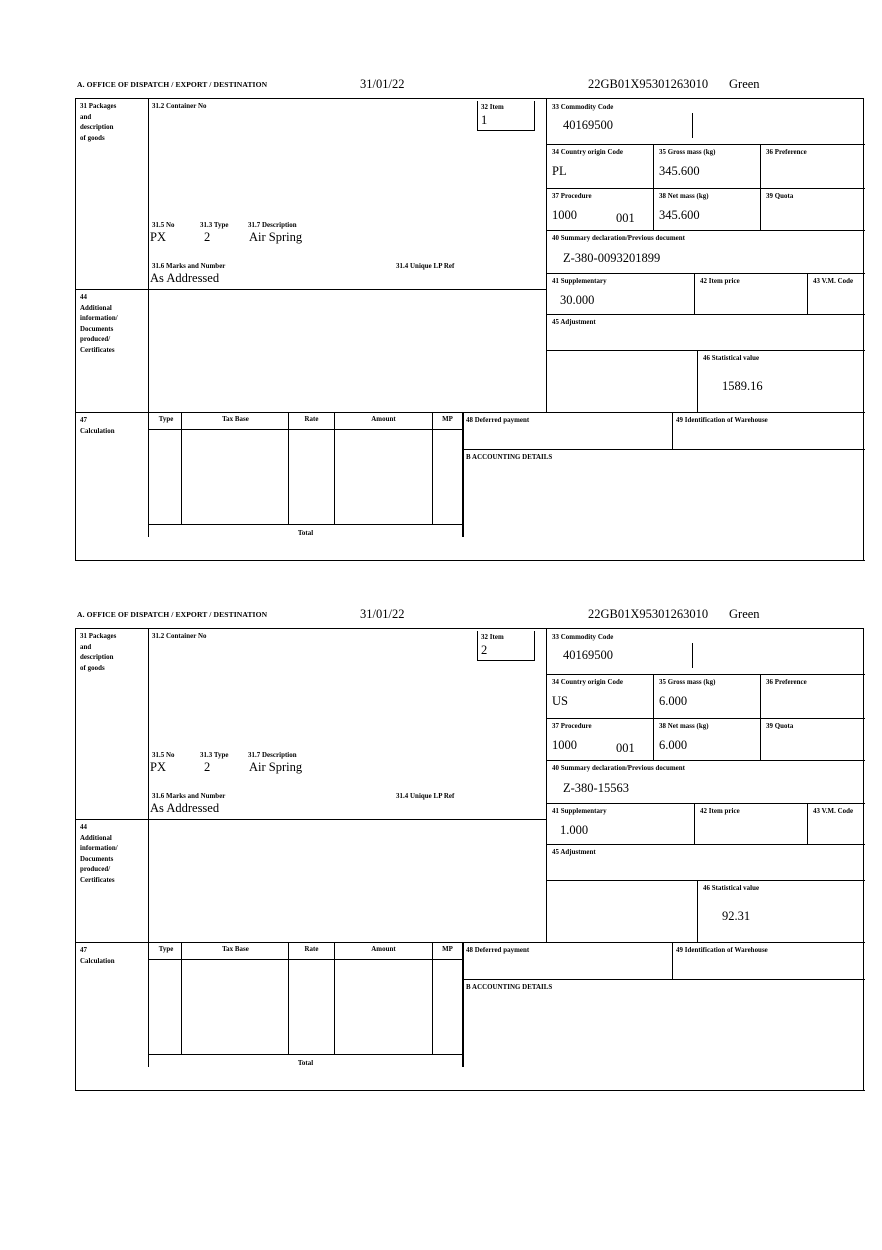 Image resolution: width=882 pixels, height=1250 pixels. I want to click on box-37-procedure-additional: 001, so click(625, 218).